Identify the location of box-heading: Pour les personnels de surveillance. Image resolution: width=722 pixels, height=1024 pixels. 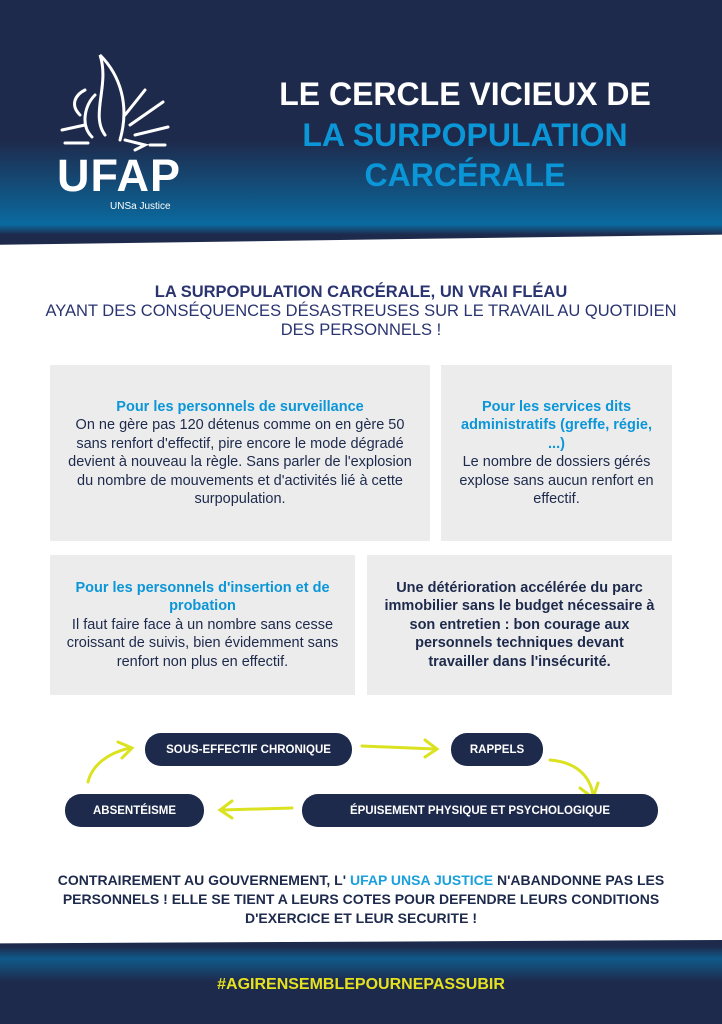
(240, 406).